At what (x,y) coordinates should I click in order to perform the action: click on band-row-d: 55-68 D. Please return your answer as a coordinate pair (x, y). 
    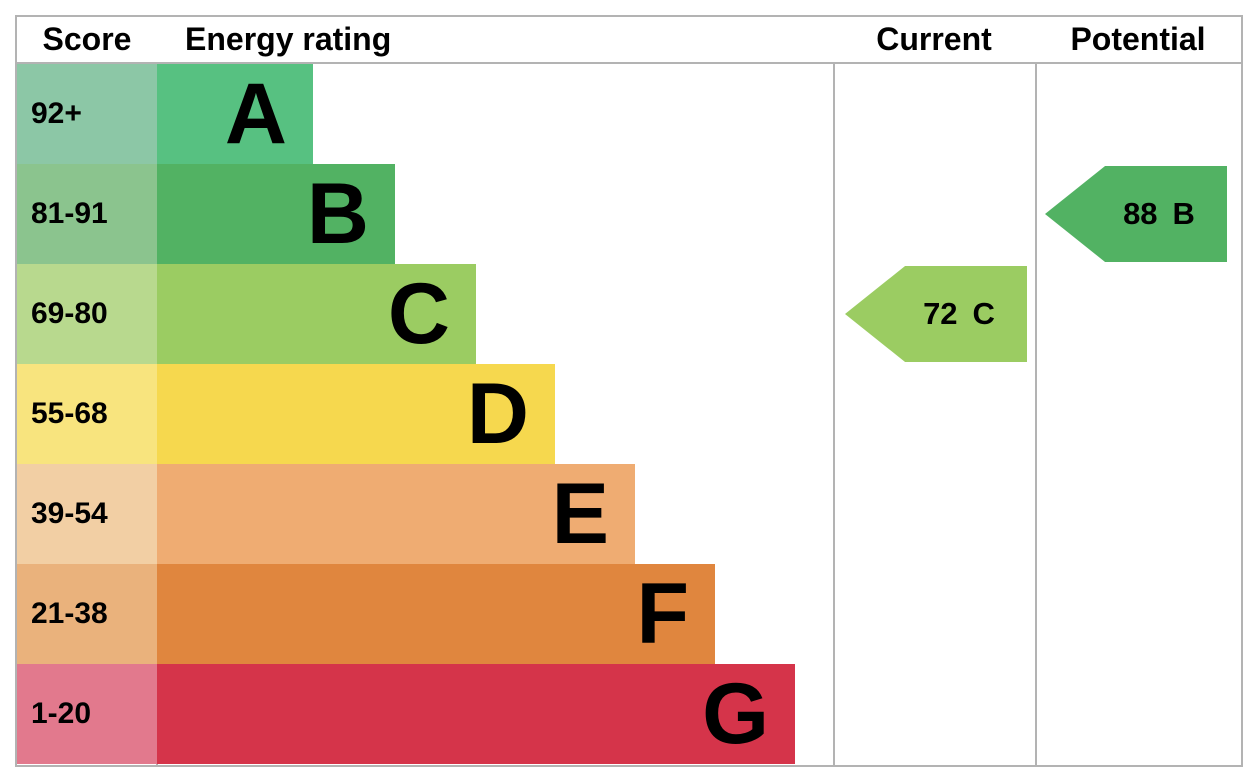
    Looking at the image, I should click on (629, 414).